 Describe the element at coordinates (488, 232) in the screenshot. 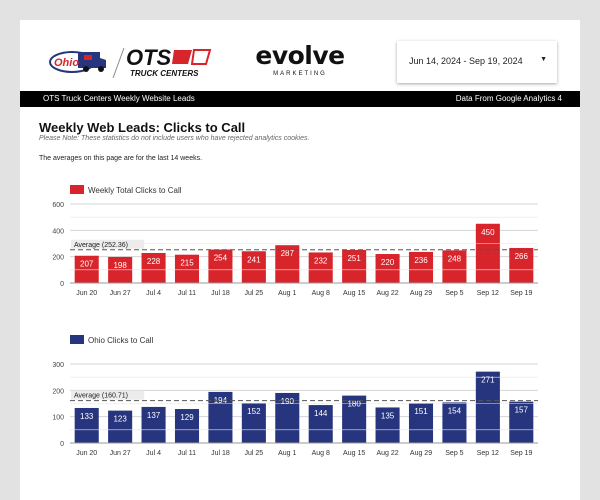

I see `bar-value-label: 450` at that location.